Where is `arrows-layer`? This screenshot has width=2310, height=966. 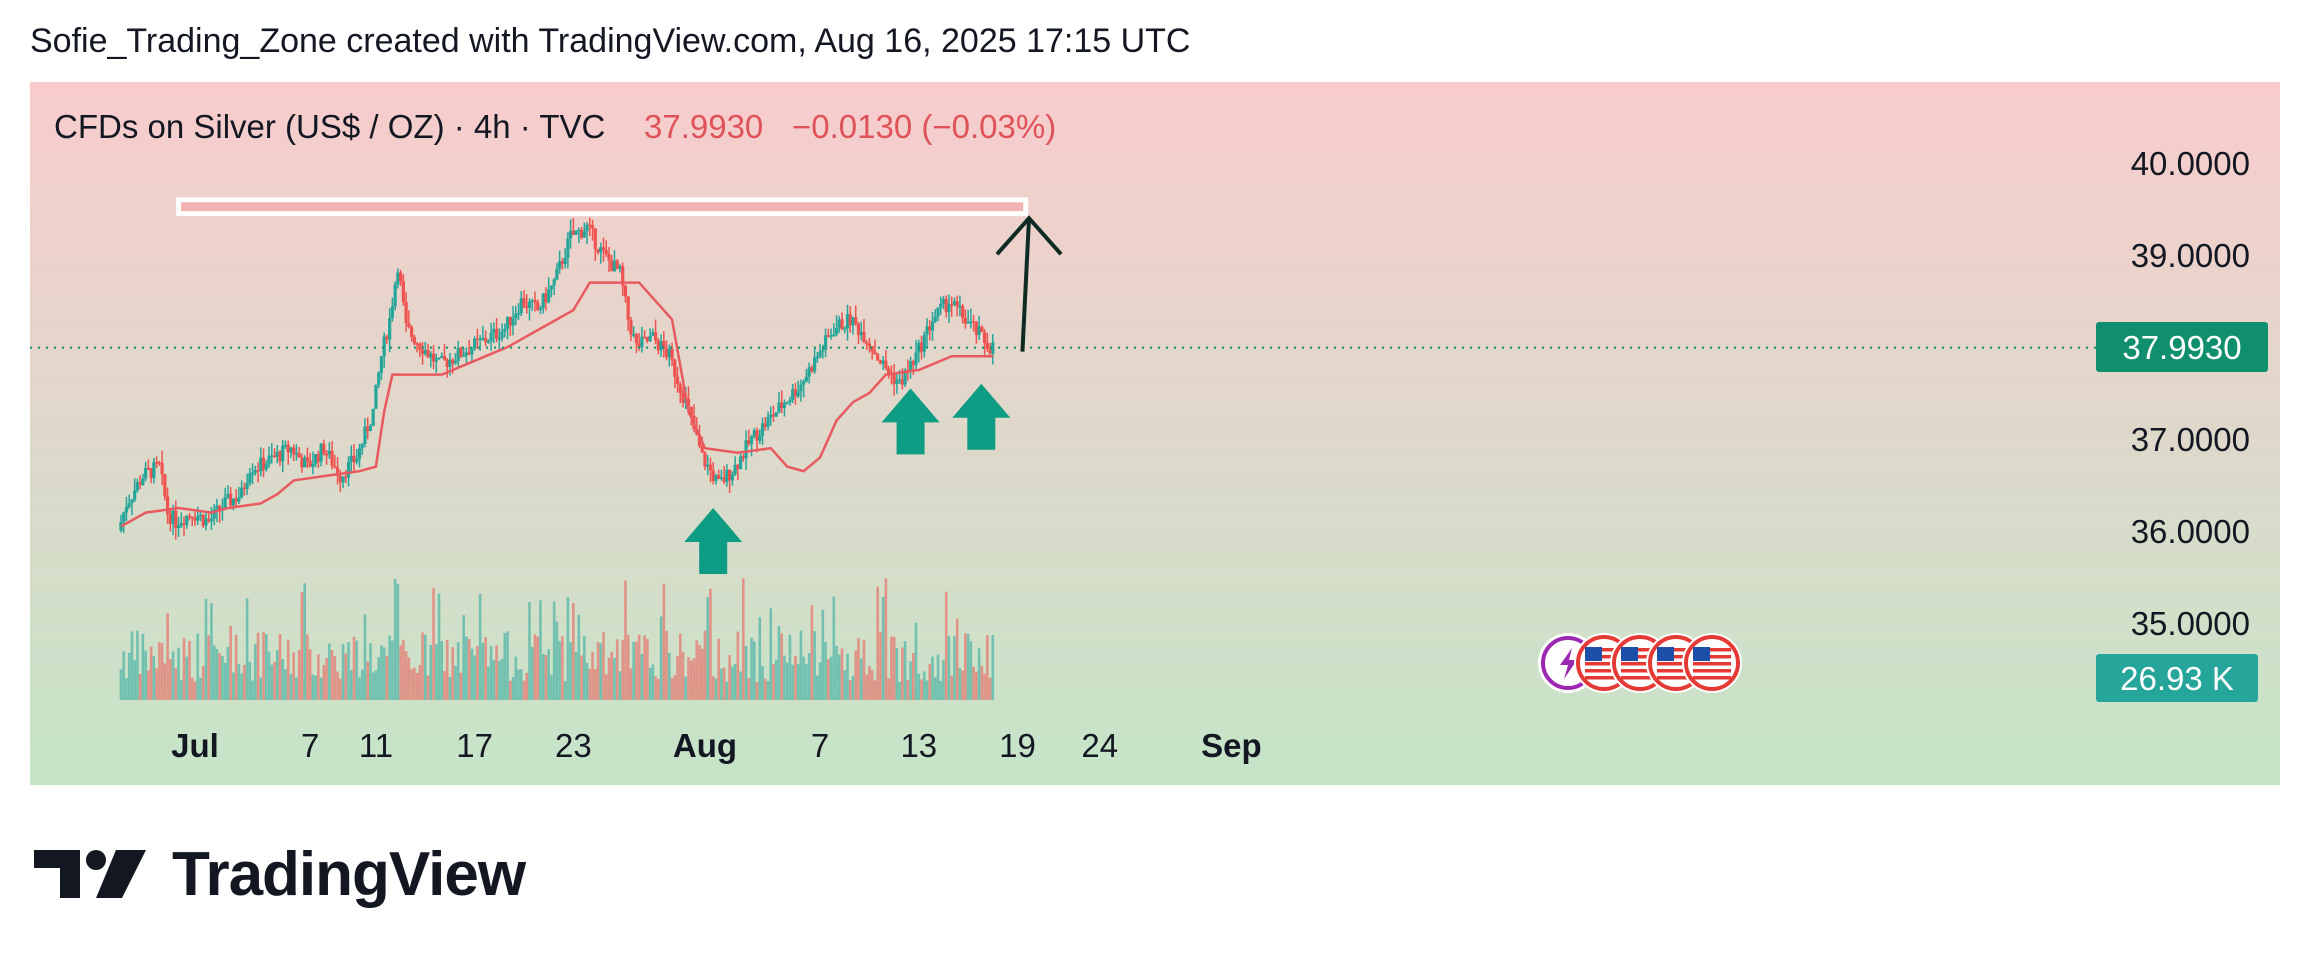
arrows-layer is located at coordinates (873, 394).